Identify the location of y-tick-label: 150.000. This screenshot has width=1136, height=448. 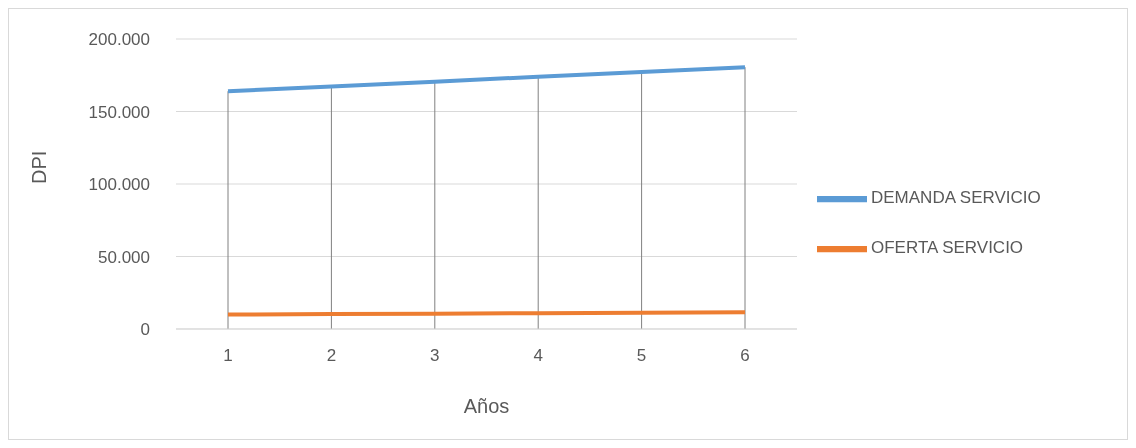
(119, 112).